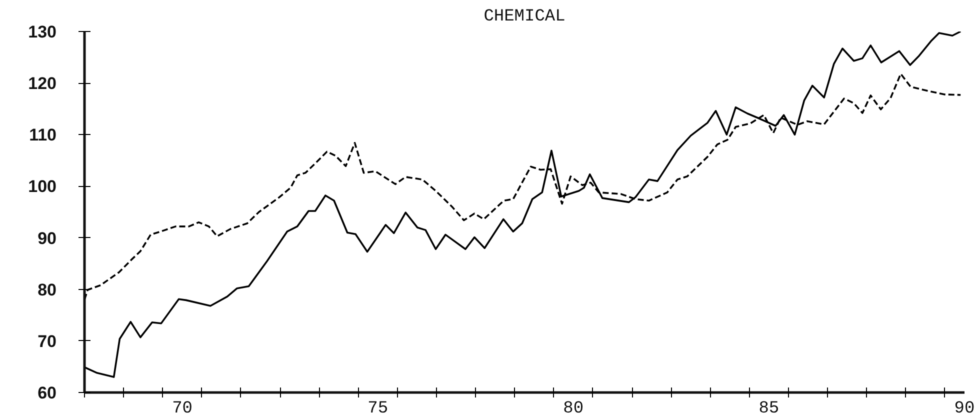 This screenshot has height=420, width=978. Describe the element at coordinates (182, 409) in the screenshot. I see `x-tick-label: 70` at that location.